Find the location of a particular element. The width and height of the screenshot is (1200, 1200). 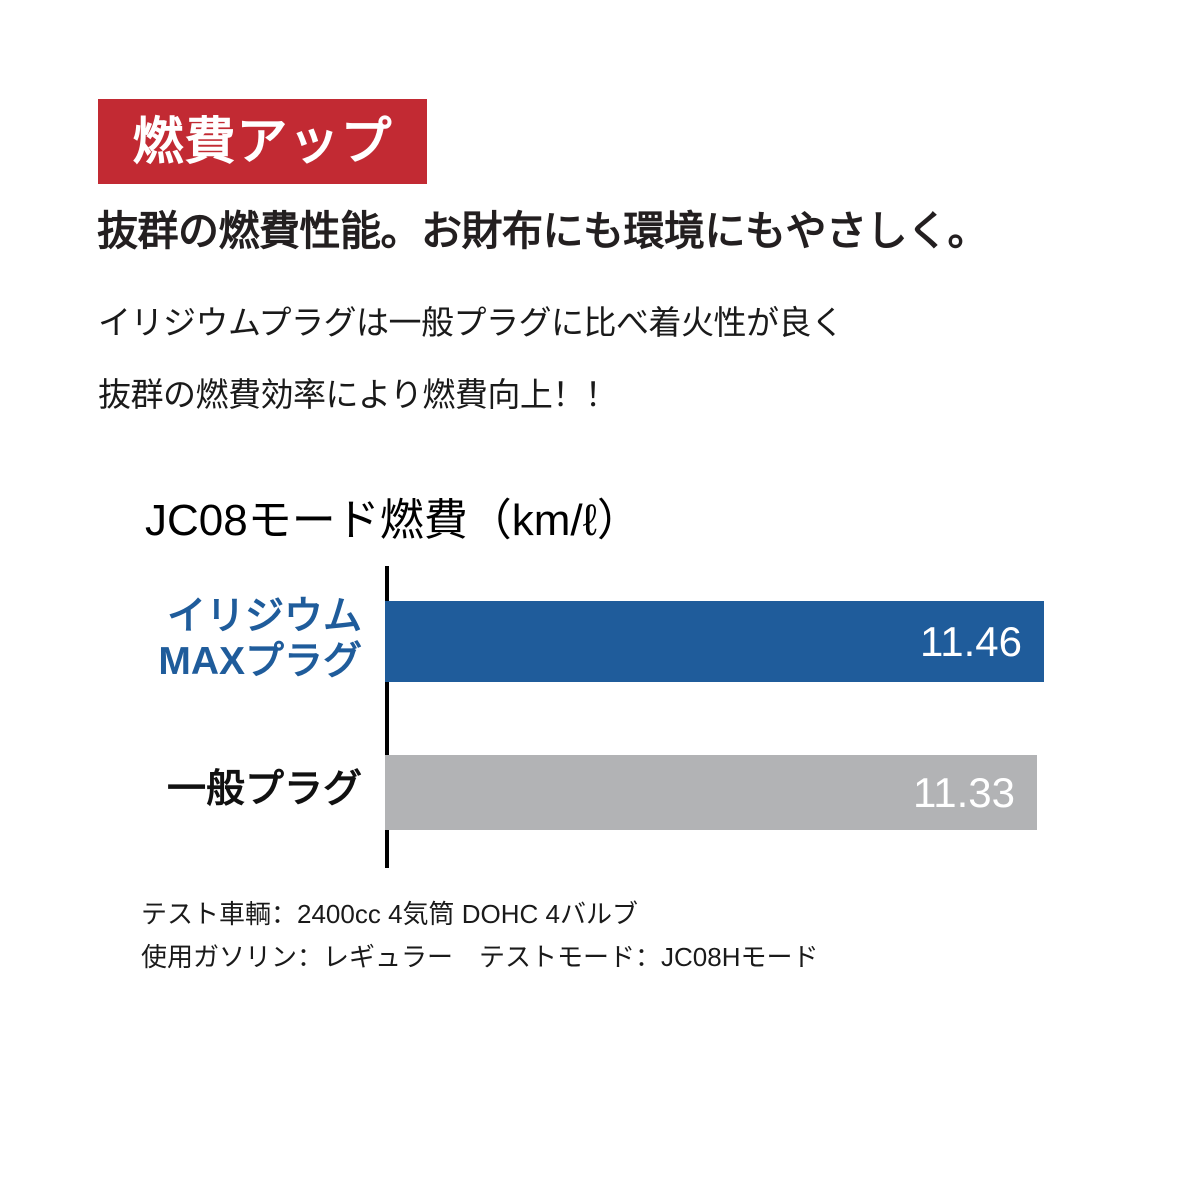

category-label-iridium-line-1: イリジウム is located at coordinates (264, 616).